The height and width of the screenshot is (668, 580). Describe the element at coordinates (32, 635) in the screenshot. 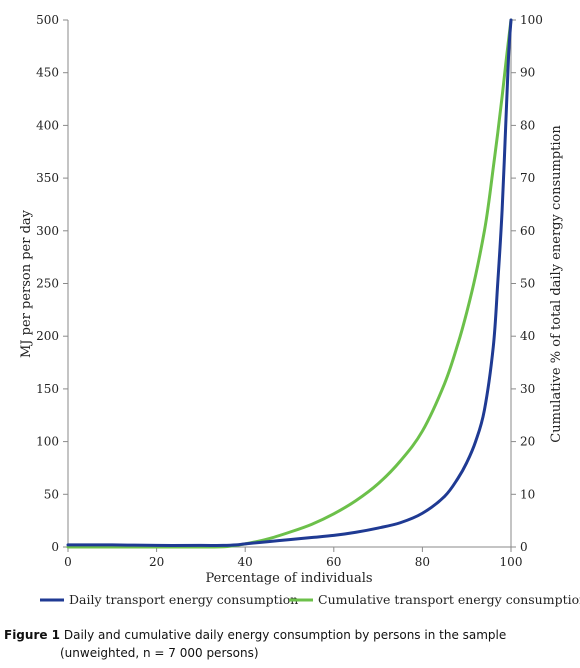

I see `caption-label: Figure 1` at that location.